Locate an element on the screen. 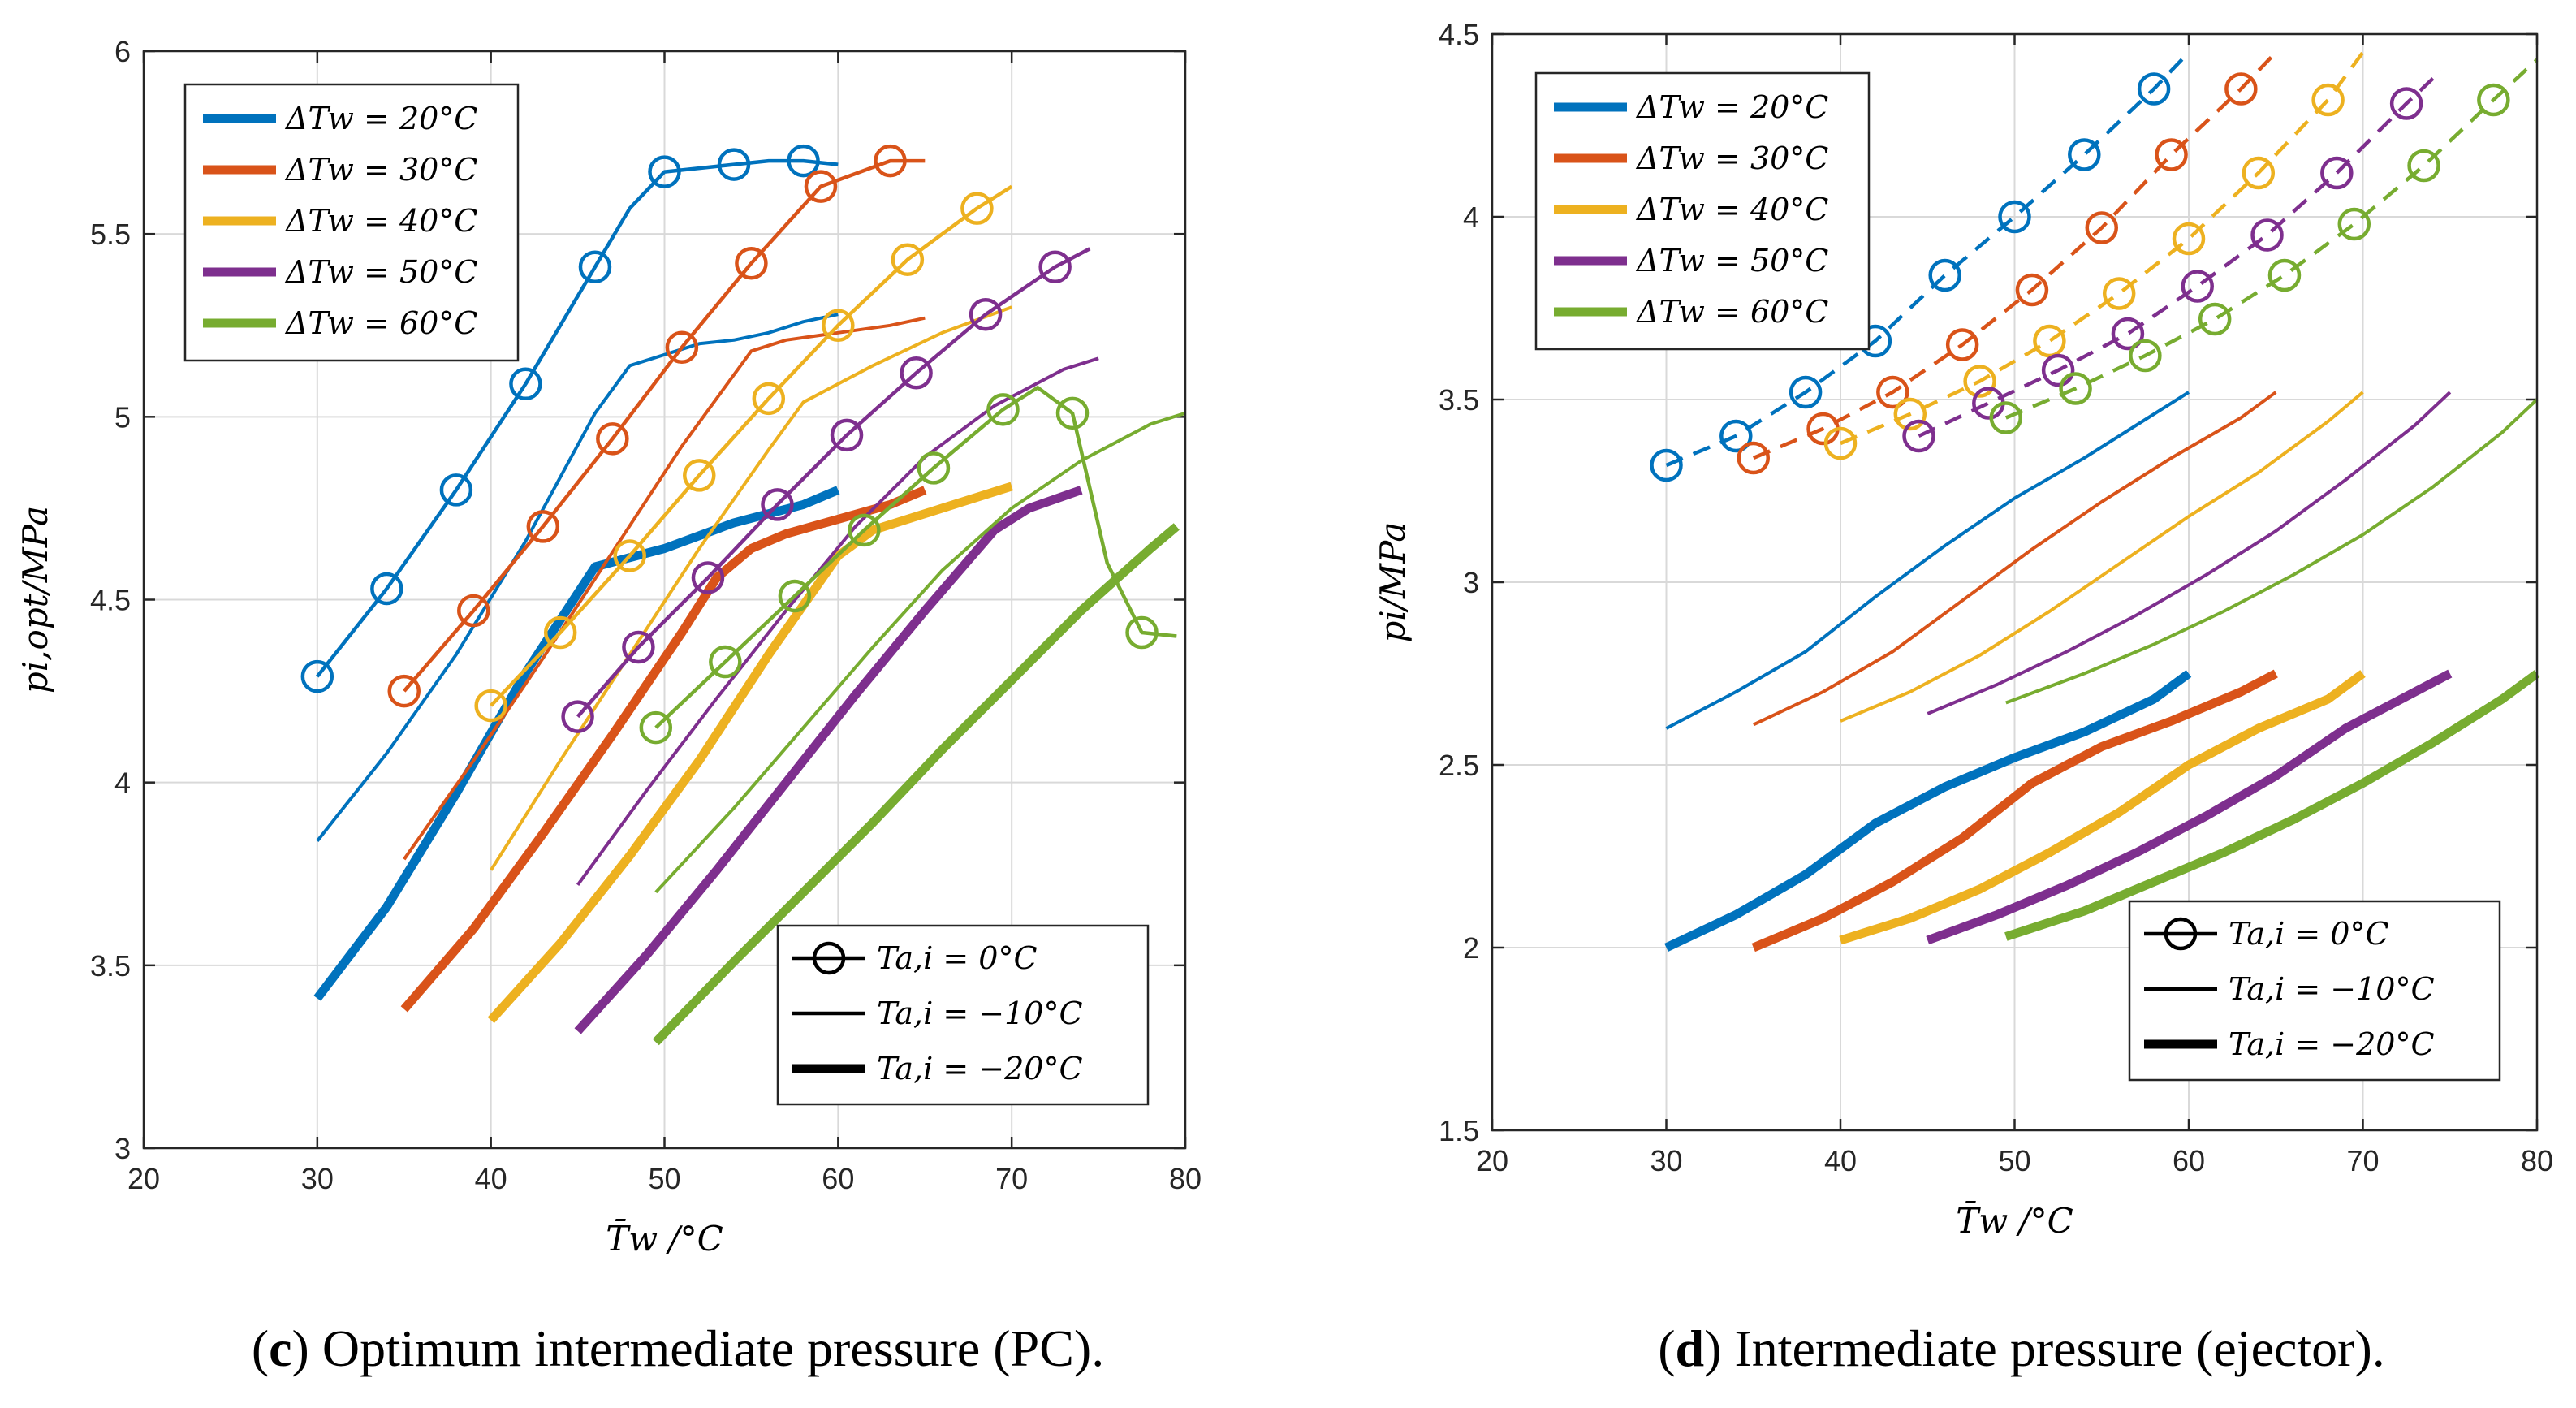 Image resolution: width=2576 pixels, height=1408 pixels. y-tick-label: 1.5 is located at coordinates (1459, 1130).